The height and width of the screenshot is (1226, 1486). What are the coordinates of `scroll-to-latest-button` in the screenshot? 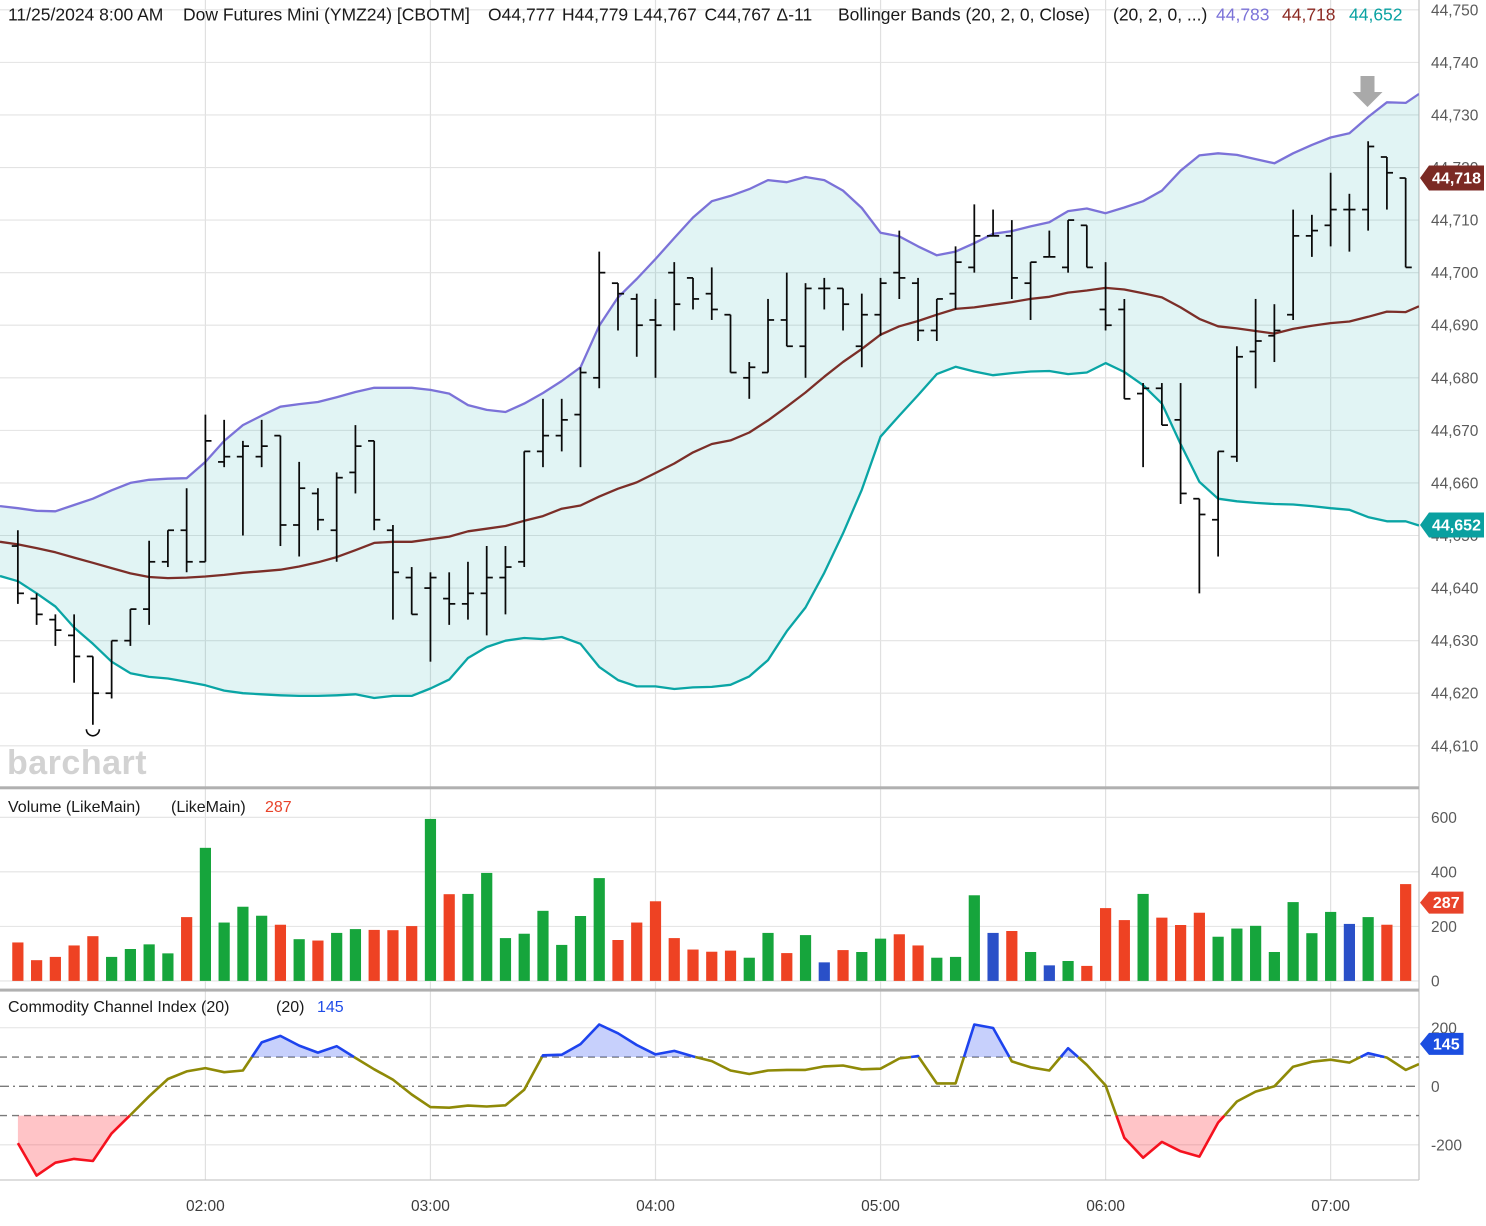 It's located at (1367, 91).